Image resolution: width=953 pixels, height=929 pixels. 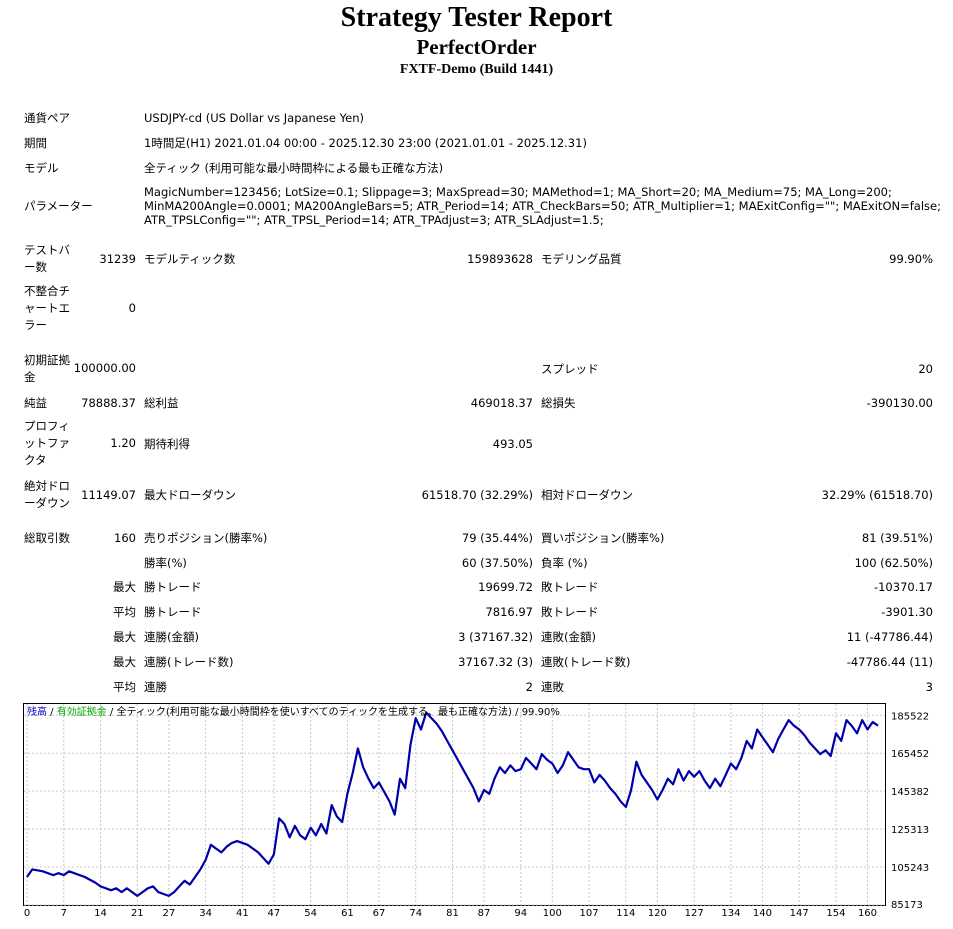 I want to click on ticks-label: モデルティック数, so click(x=190, y=259).